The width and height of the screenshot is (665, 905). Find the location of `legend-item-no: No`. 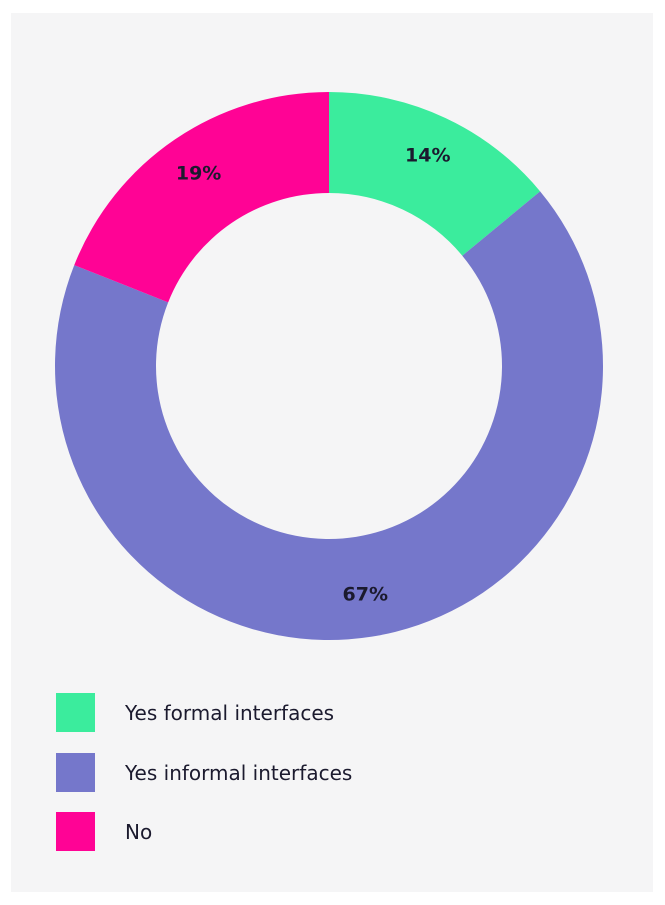

legend-item-no: No is located at coordinates (104, 831).